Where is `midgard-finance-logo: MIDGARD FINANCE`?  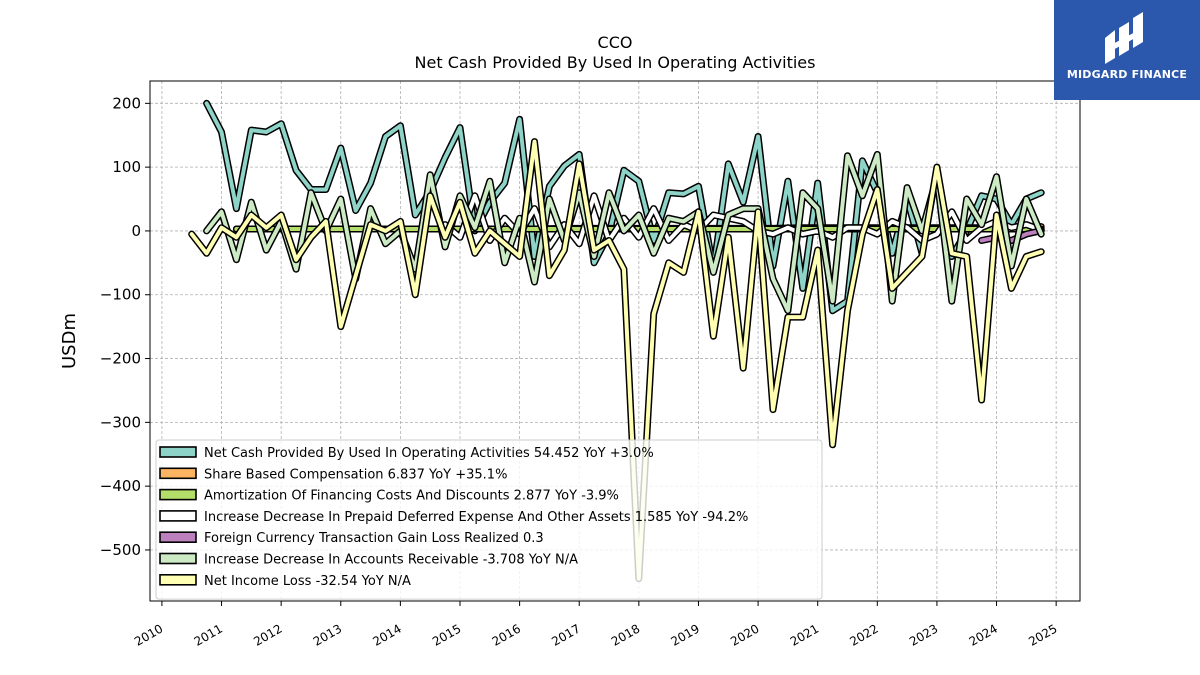 midgard-finance-logo: MIDGARD FINANCE is located at coordinates (1127, 50).